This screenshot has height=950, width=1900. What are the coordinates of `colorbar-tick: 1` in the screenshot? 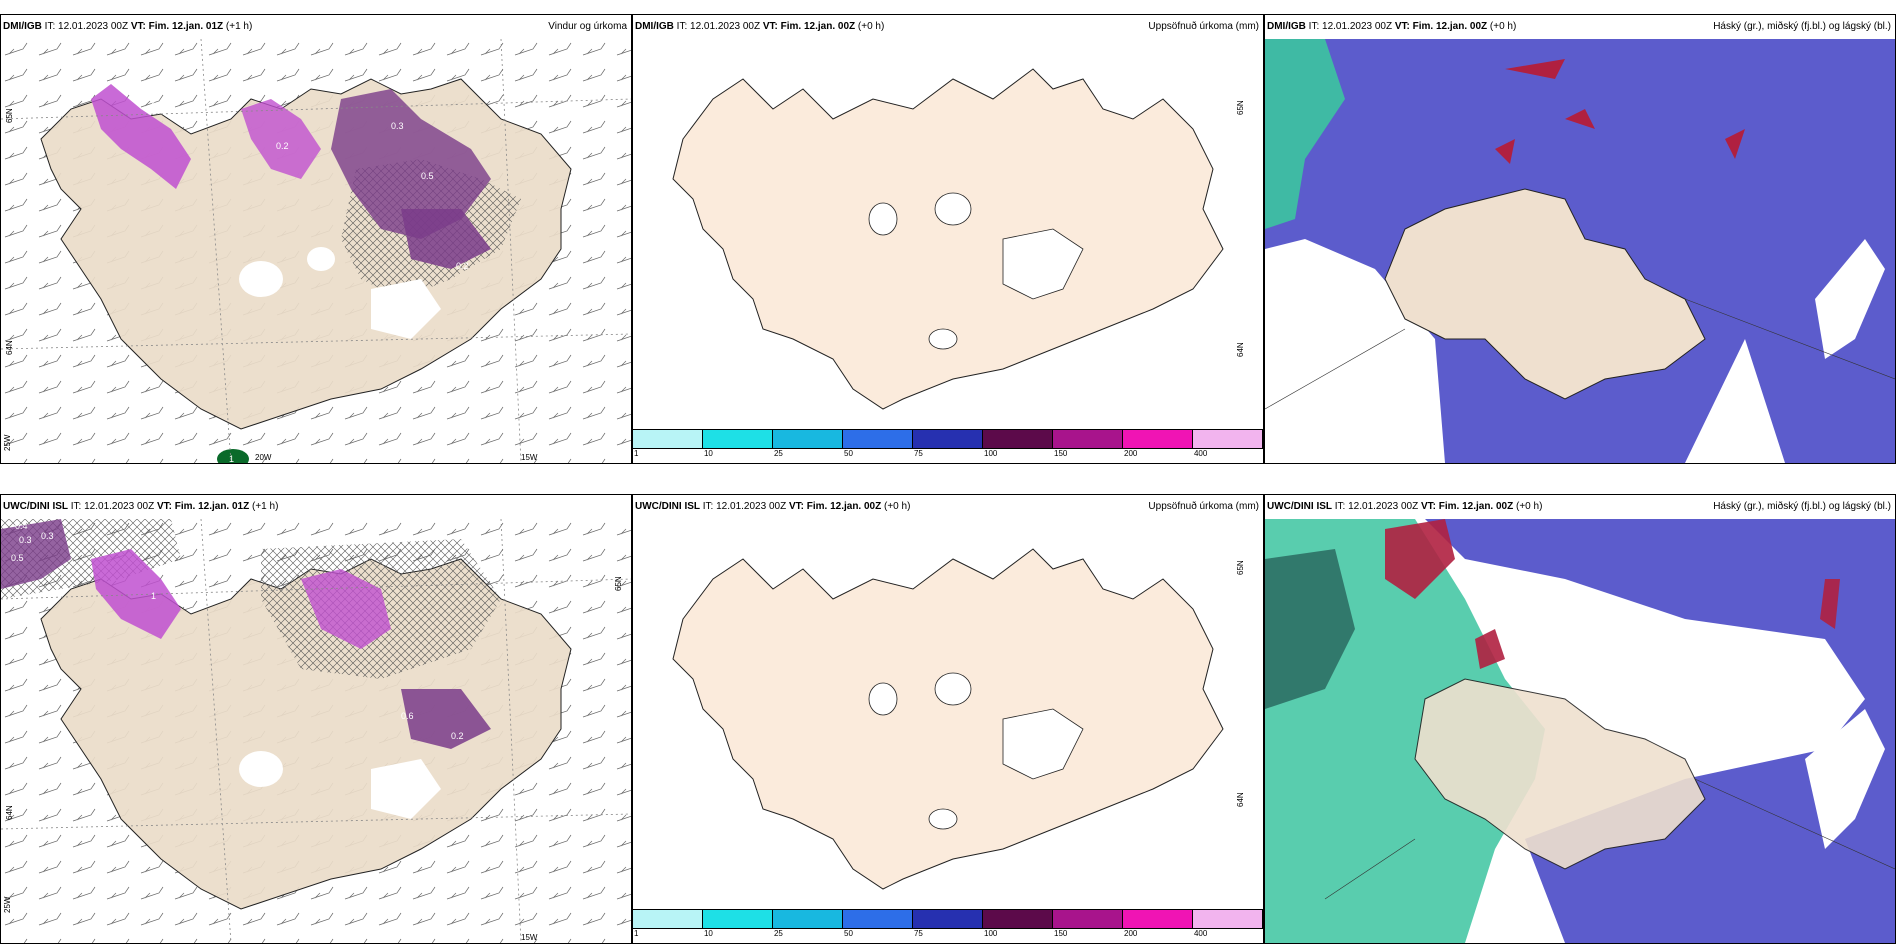 It's located at (636, 453).